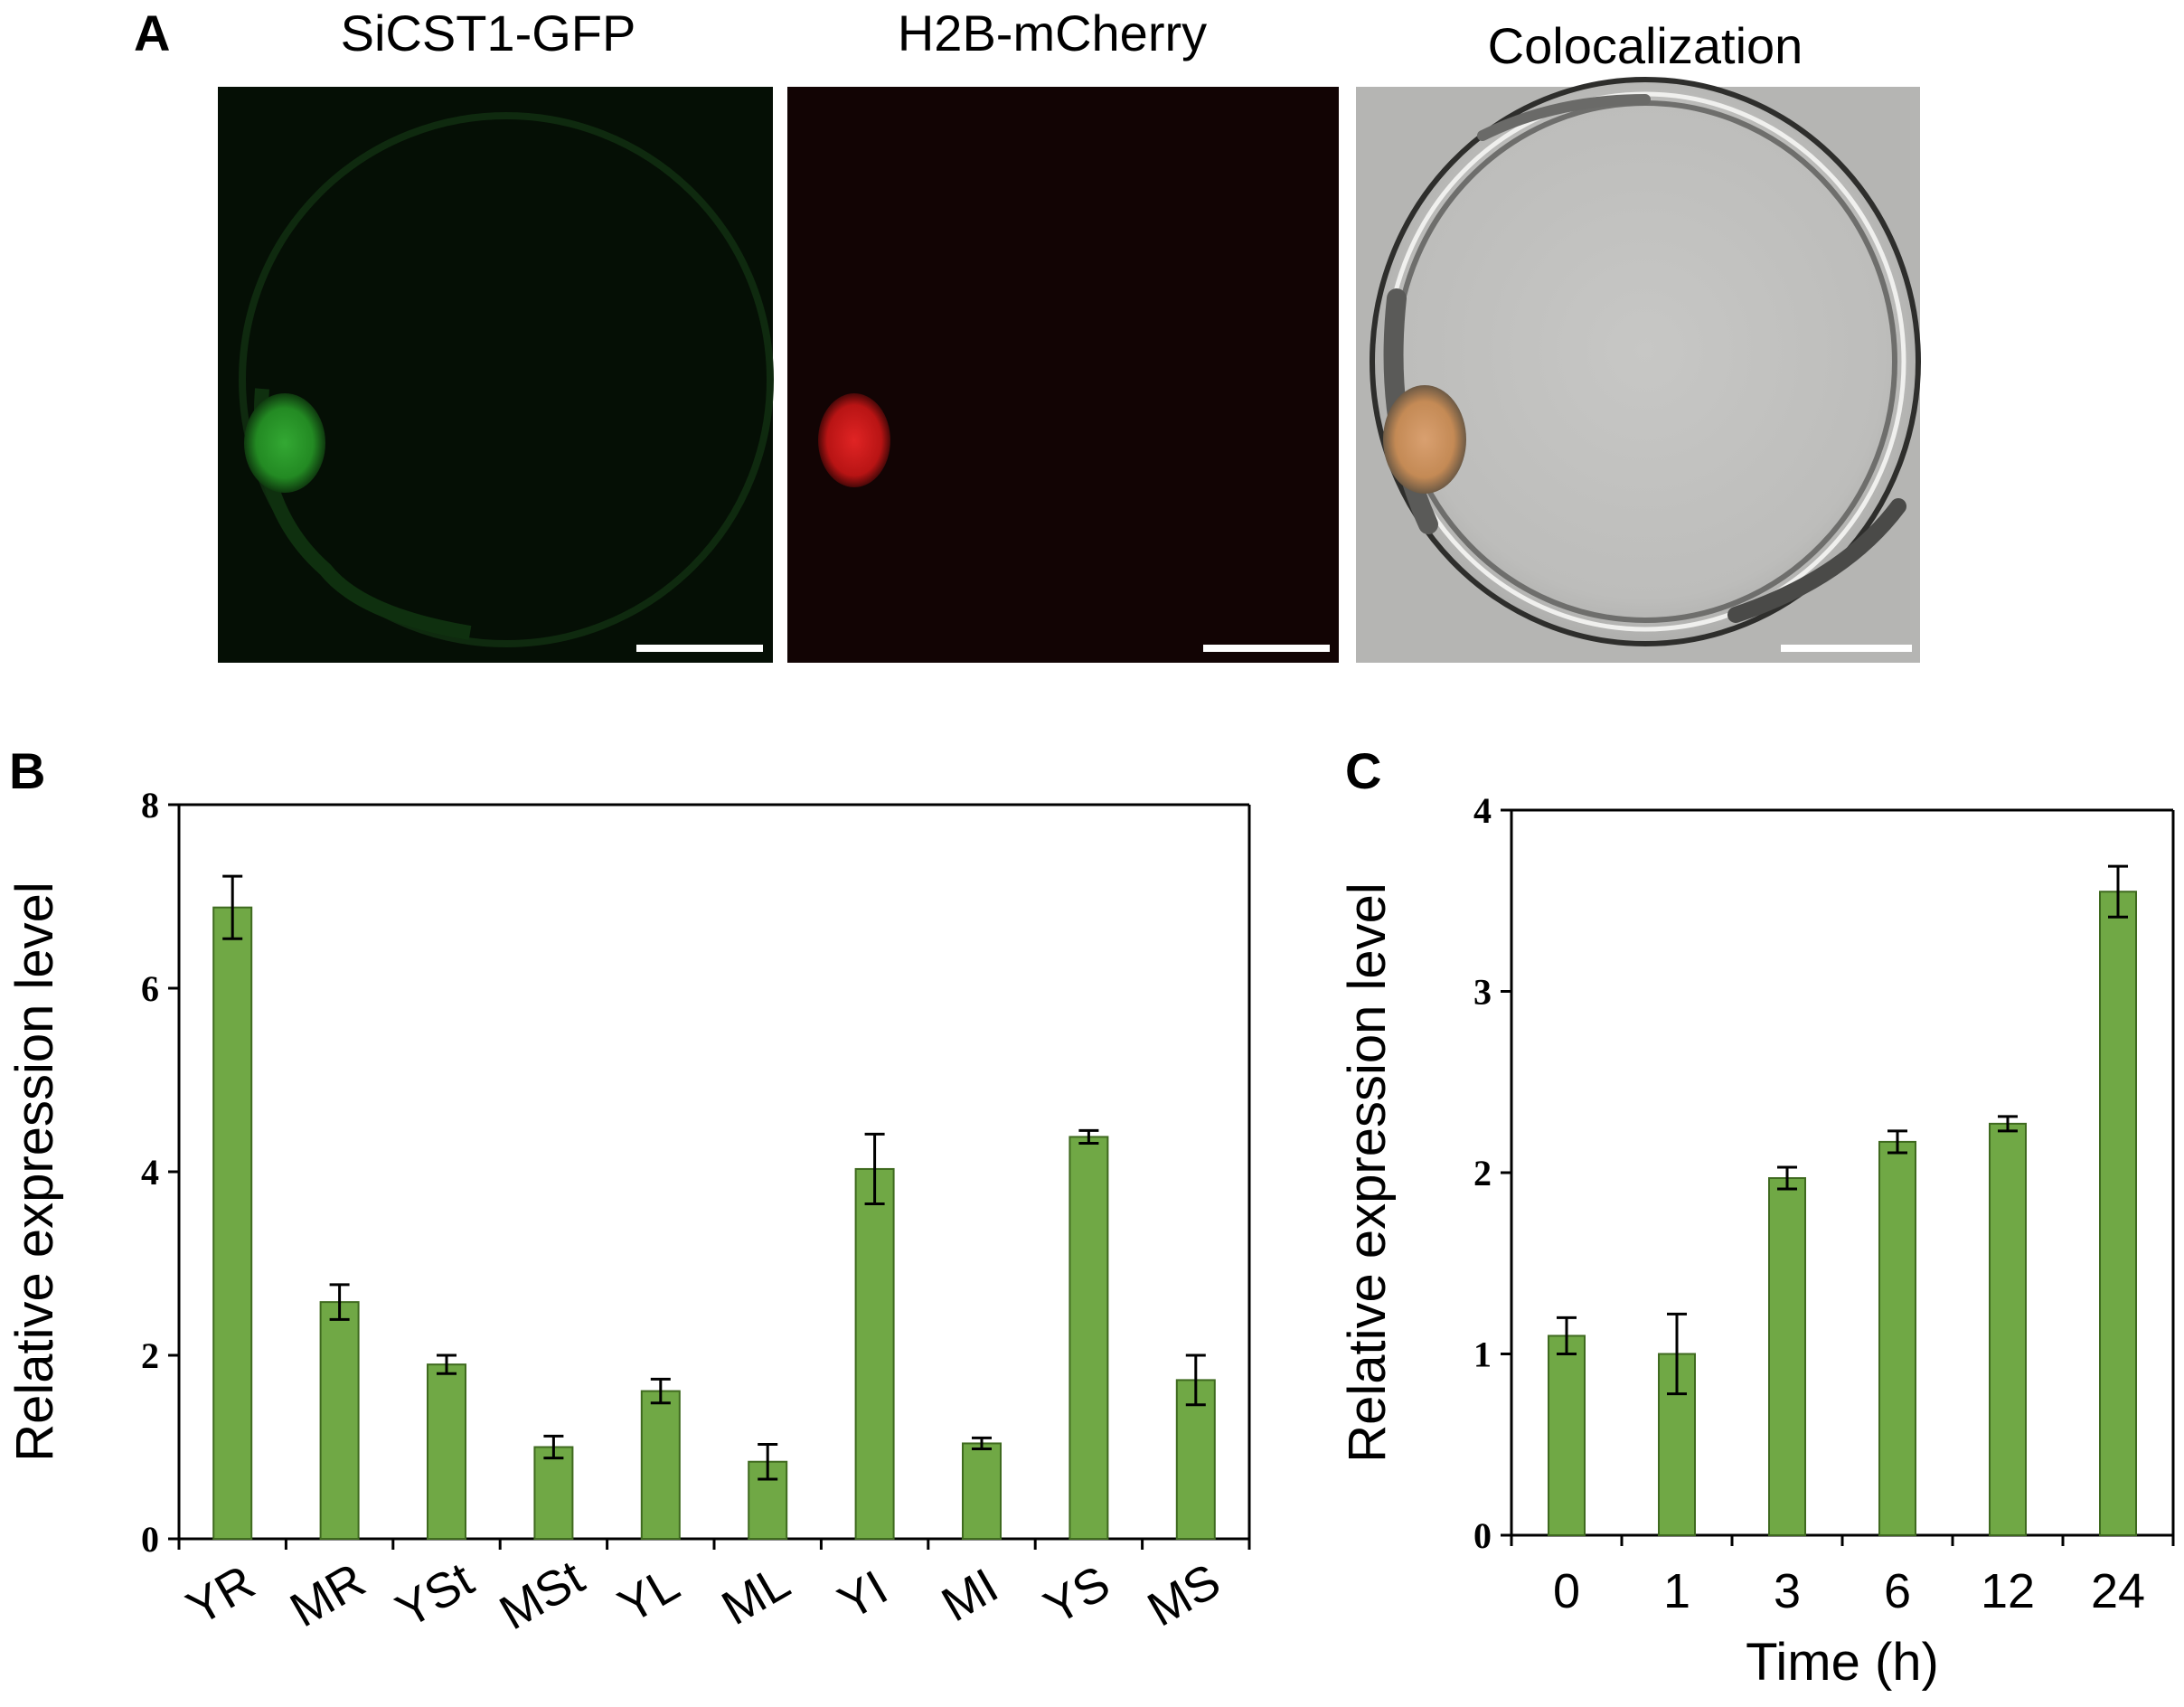 This screenshot has height=1707, width=2184. I want to click on chart-b-x-tick-label: YL, so click(648, 1595).